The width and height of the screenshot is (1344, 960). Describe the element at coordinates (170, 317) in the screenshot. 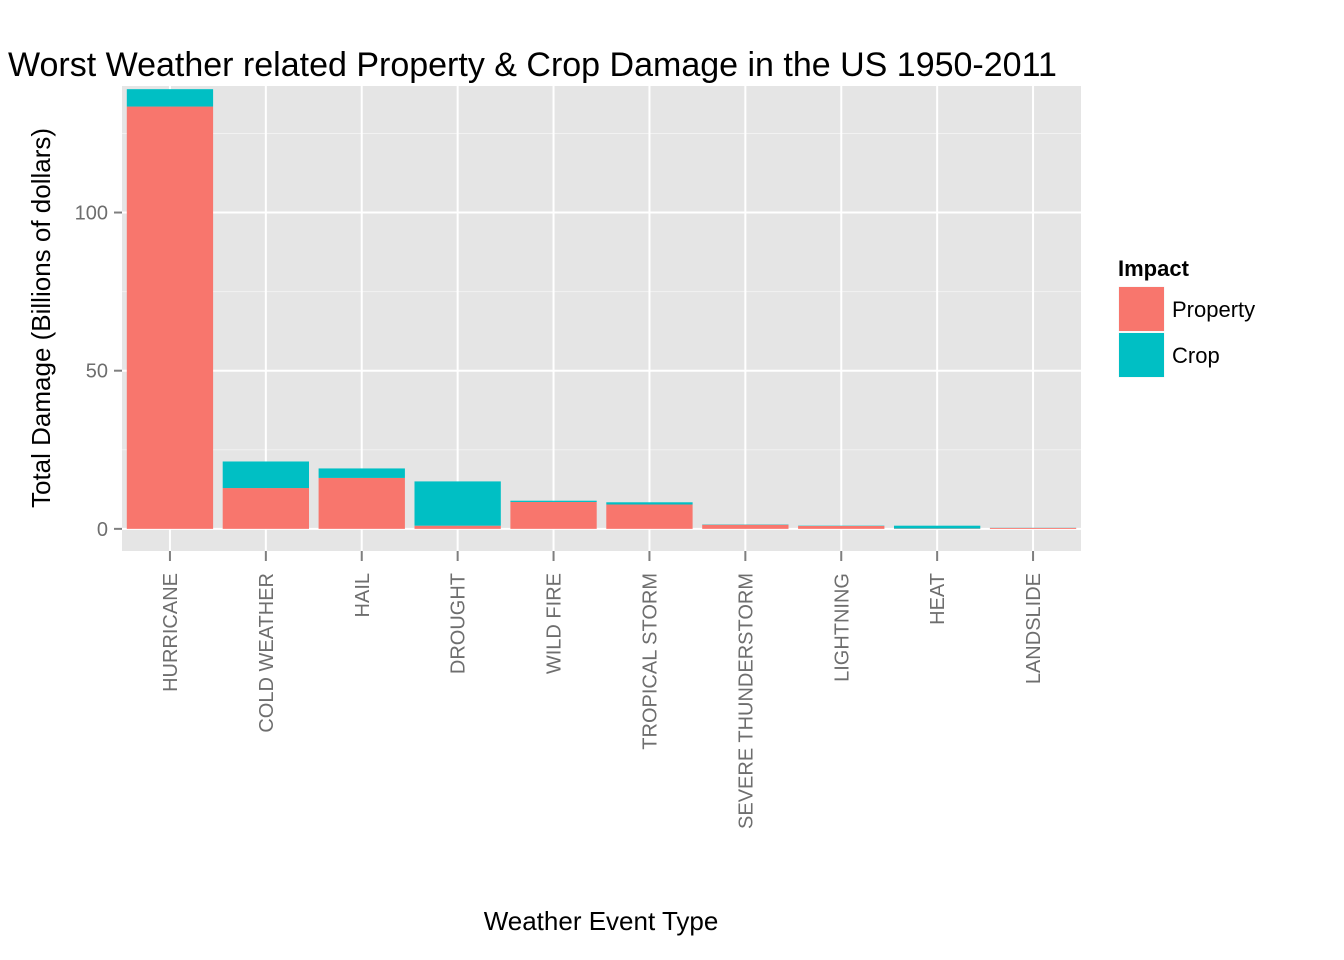

I see `bar-property-hurricane` at that location.